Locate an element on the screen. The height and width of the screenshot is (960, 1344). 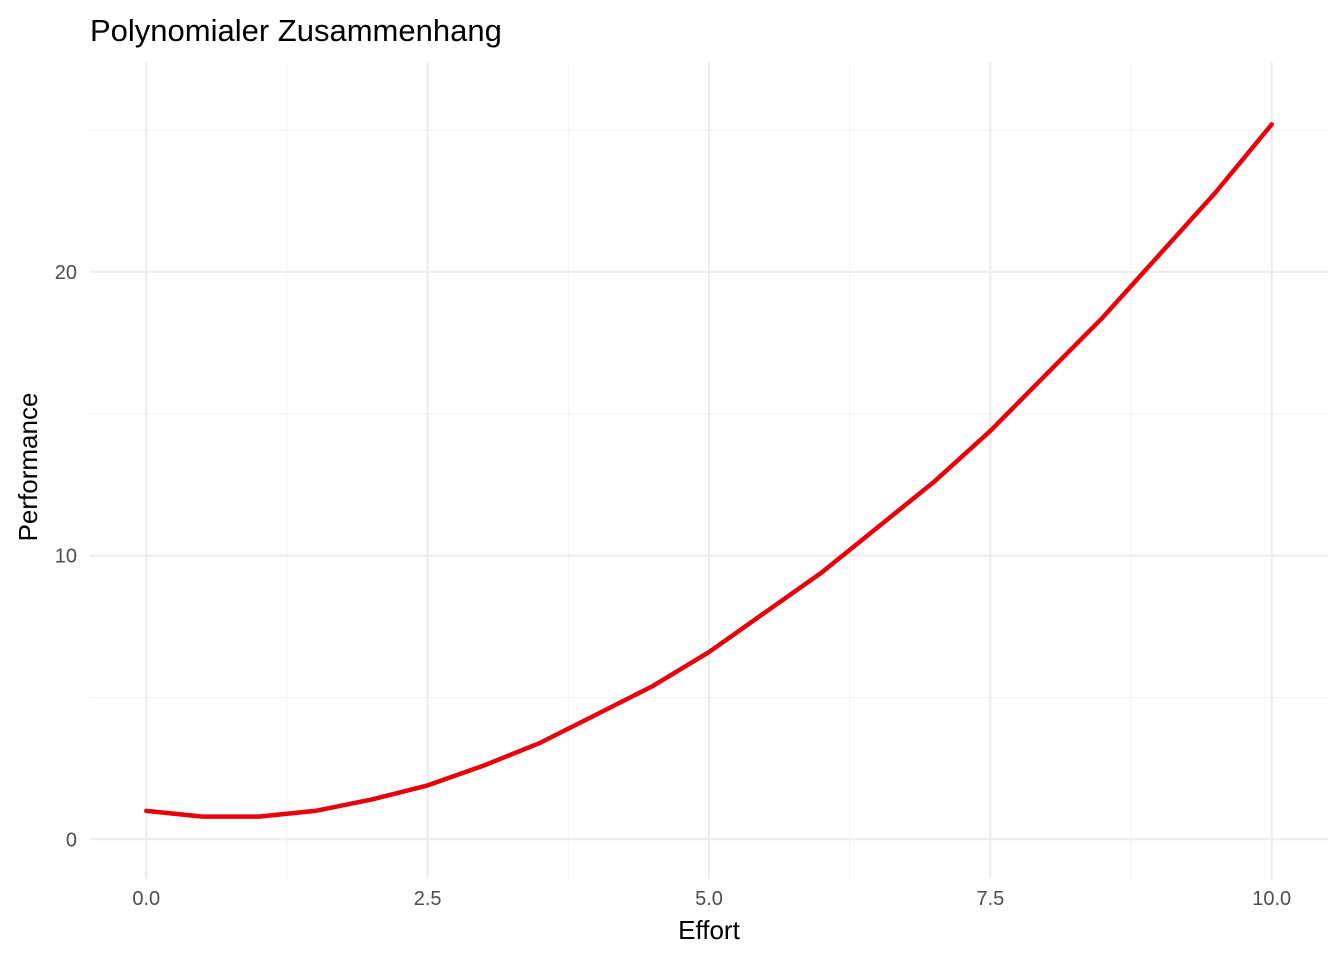
x-tick-label: 2.5 is located at coordinates (428, 899).